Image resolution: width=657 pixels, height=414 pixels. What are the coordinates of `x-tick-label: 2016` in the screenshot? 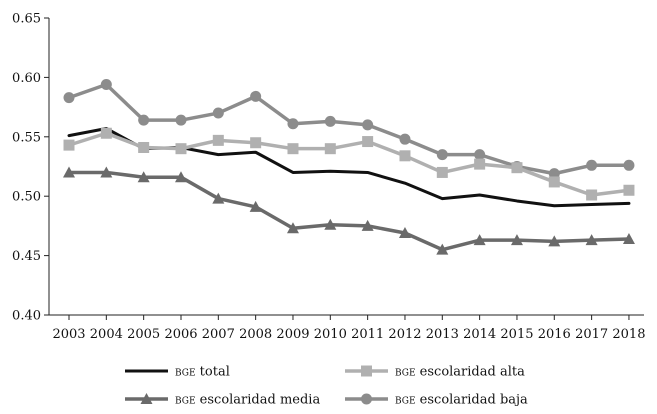 It's located at (554, 334).